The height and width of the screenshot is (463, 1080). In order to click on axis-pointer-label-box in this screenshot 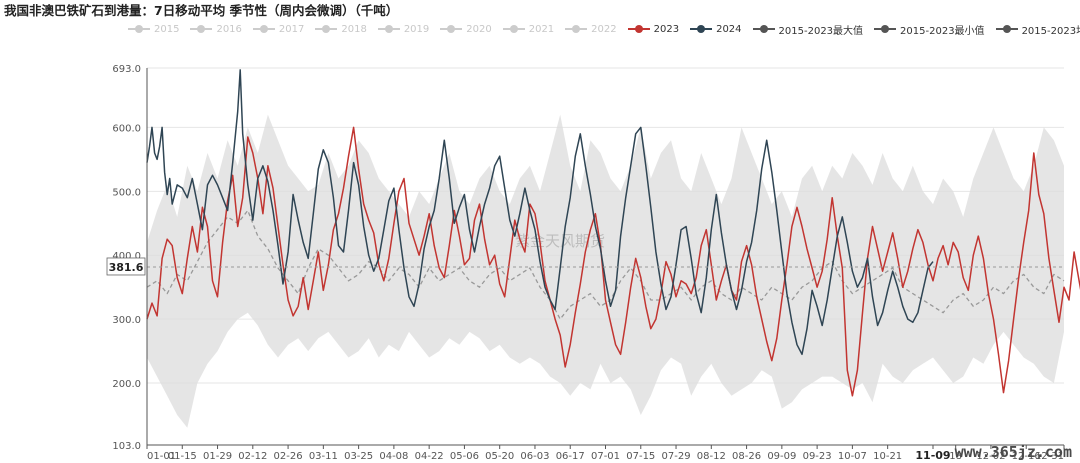, I will do `click(126, 266)`.